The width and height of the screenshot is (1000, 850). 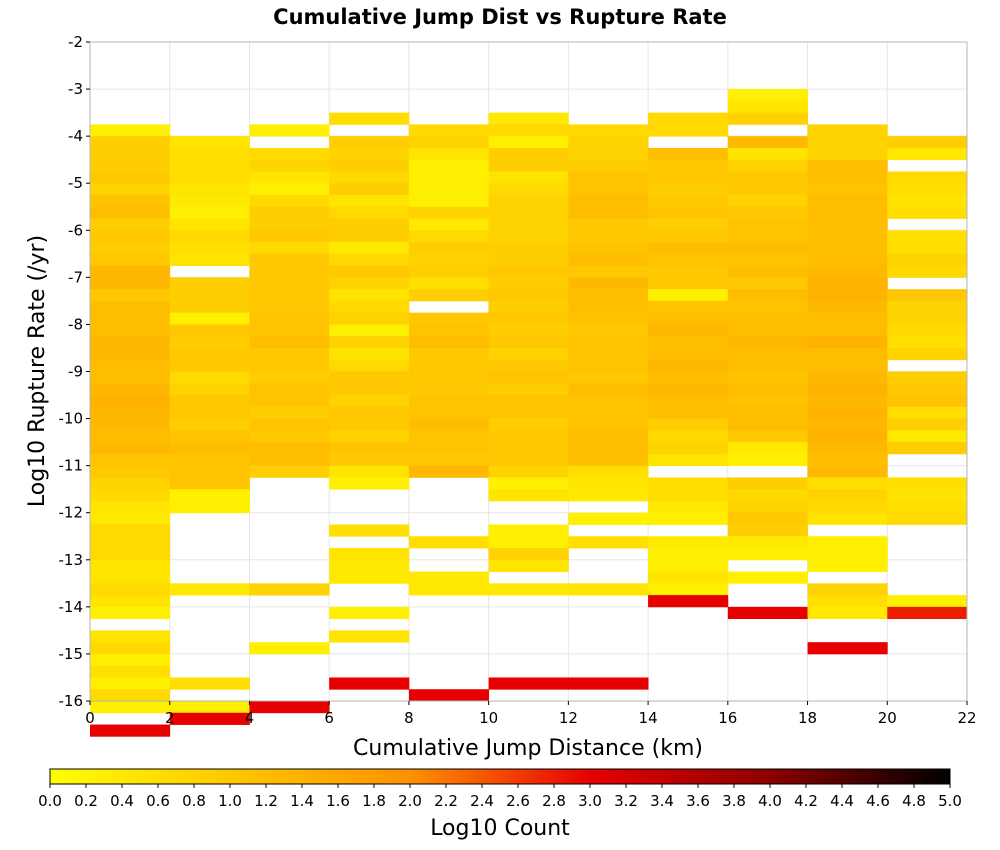 I want to click on colorbar-tick-label: 3.4, so click(x=662, y=801).